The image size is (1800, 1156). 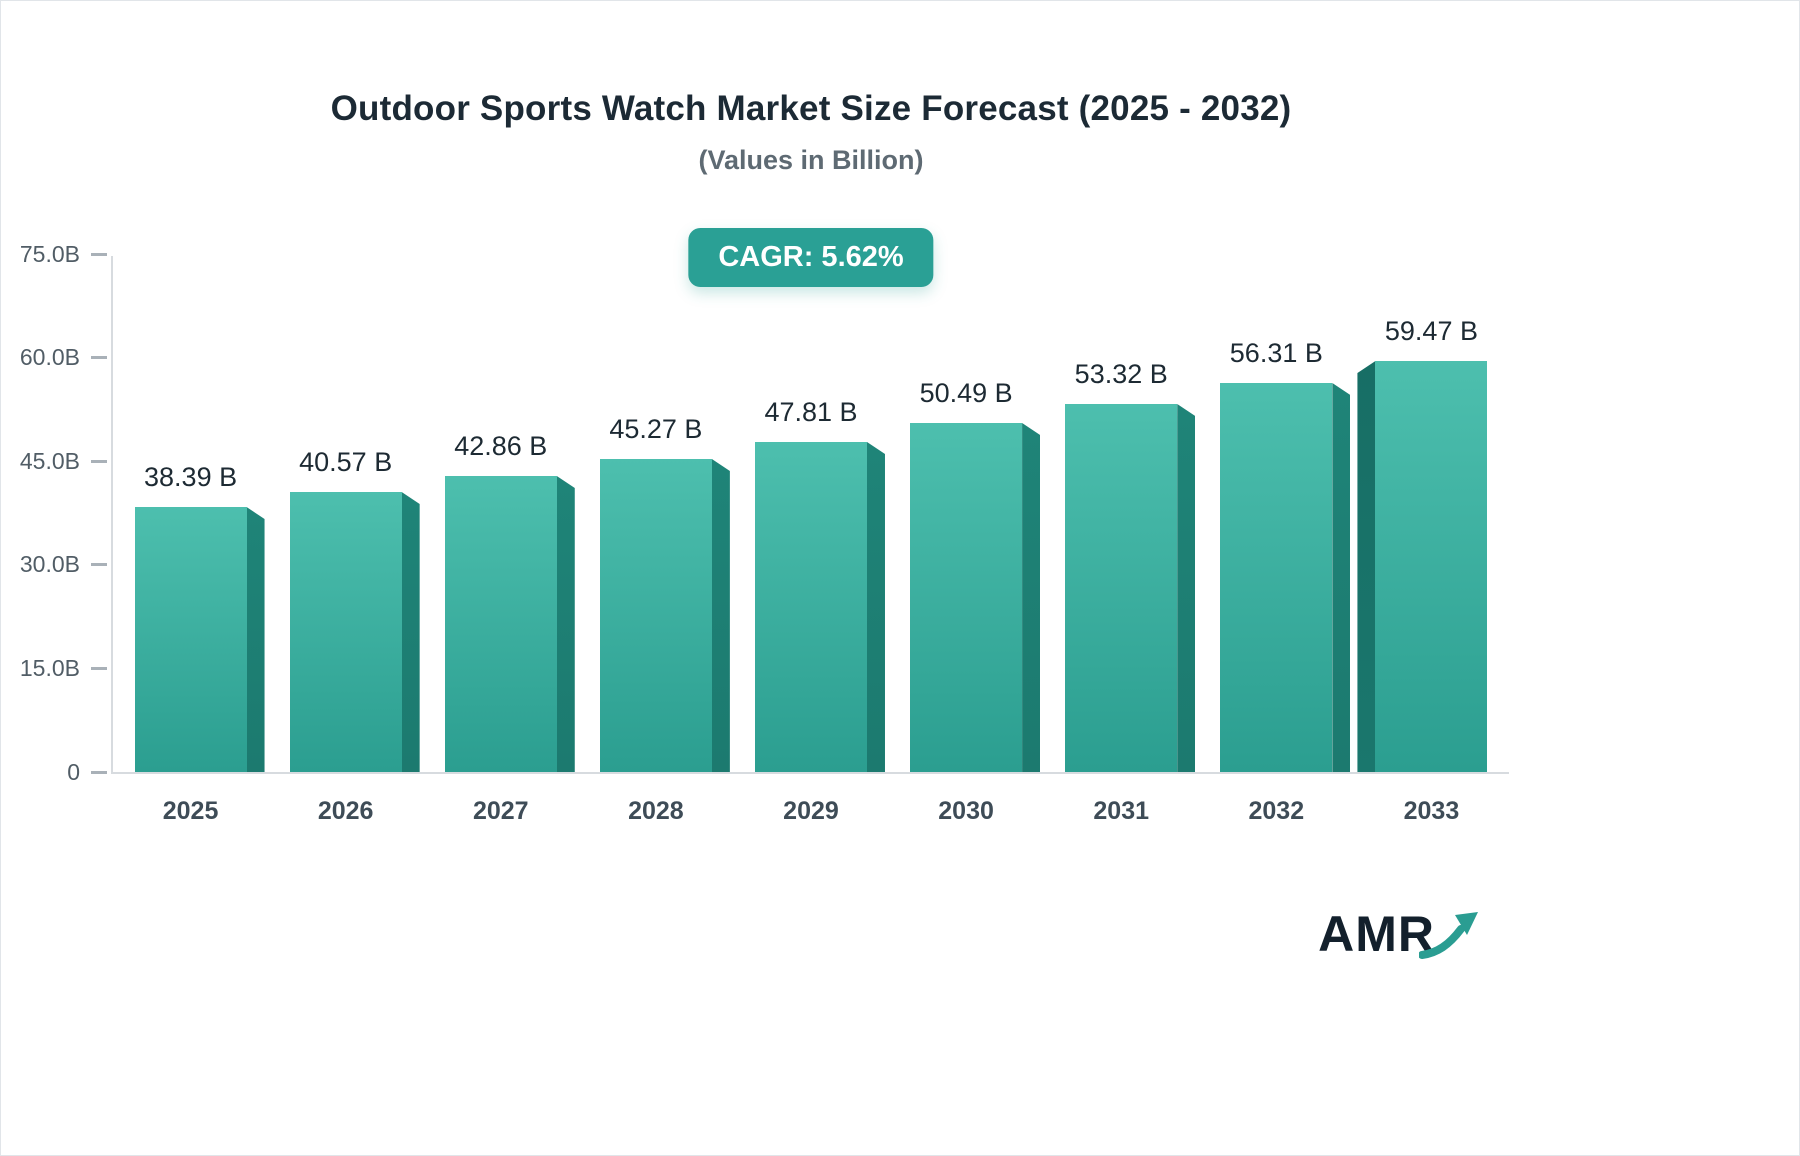 I want to click on y-axis-tick: 15.0B, so click(x=63, y=668).